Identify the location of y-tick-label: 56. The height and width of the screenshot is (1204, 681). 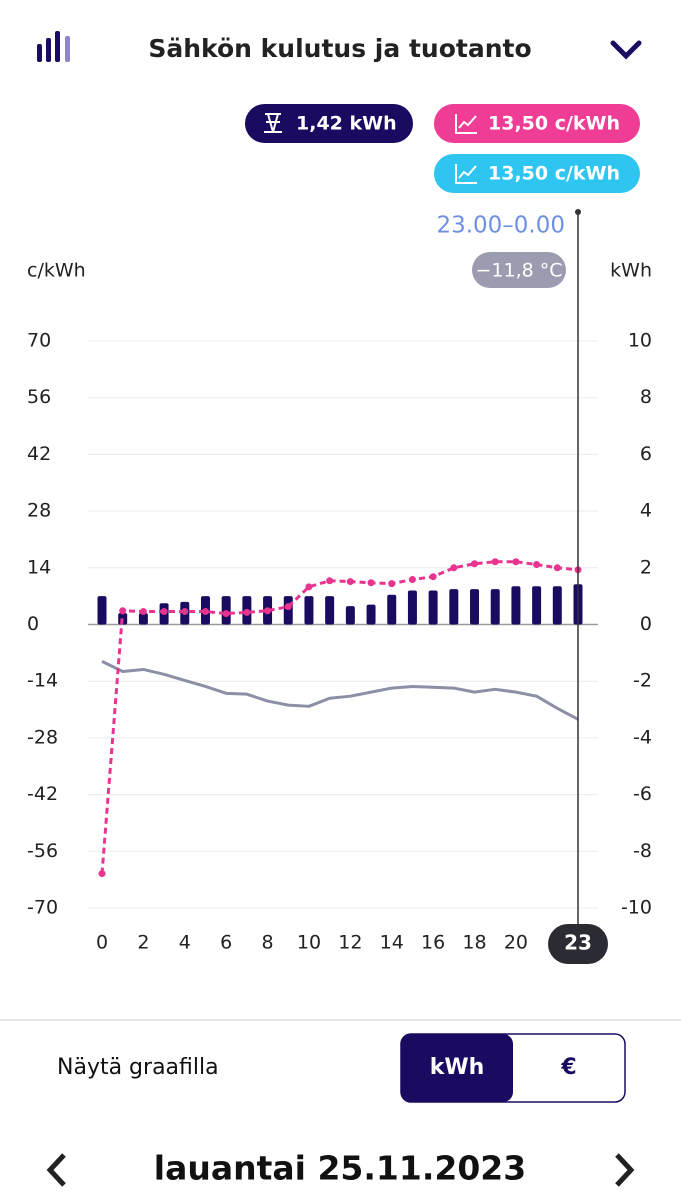
(39, 397).